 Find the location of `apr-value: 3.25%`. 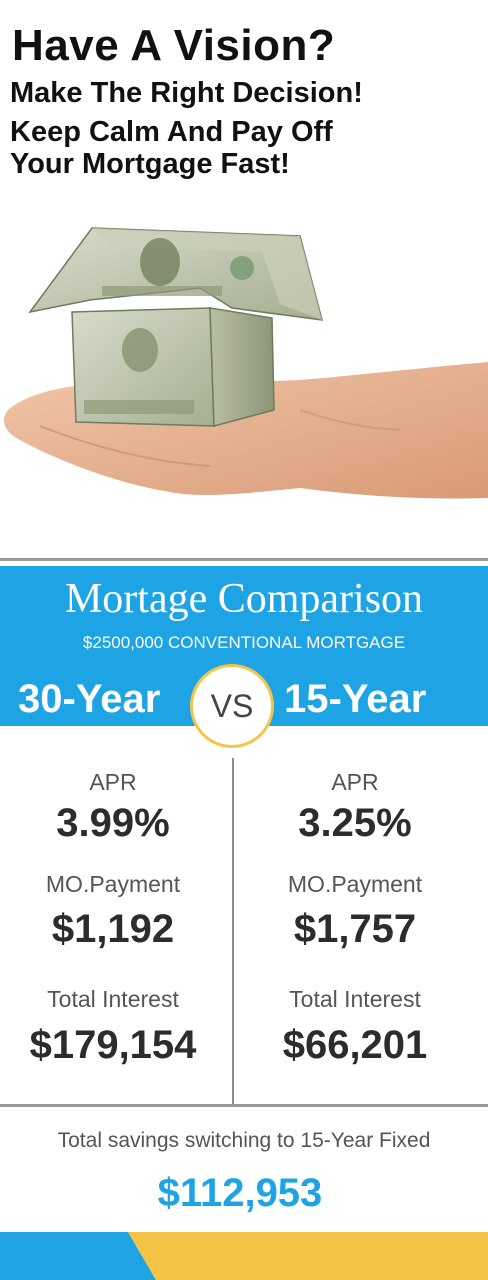

apr-value: 3.25% is located at coordinates (355, 823).